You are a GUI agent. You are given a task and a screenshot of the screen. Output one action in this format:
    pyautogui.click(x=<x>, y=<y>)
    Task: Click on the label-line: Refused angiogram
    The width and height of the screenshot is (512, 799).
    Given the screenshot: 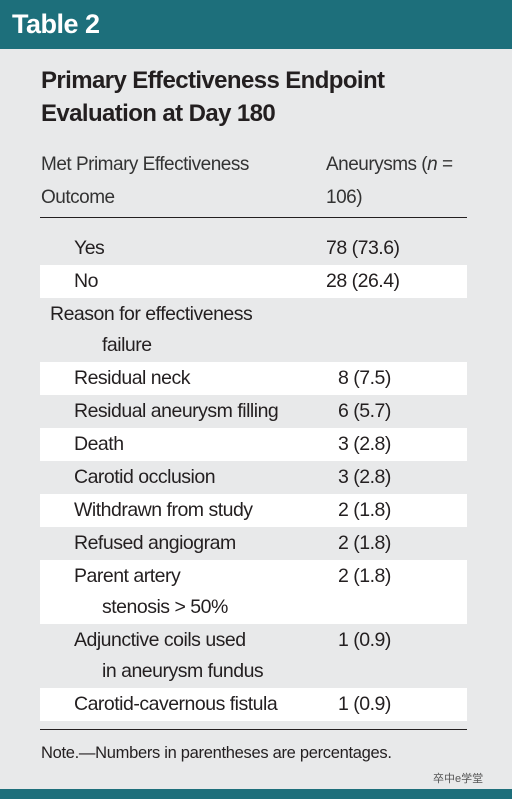 What is the action you would take?
    pyautogui.click(x=155, y=543)
    